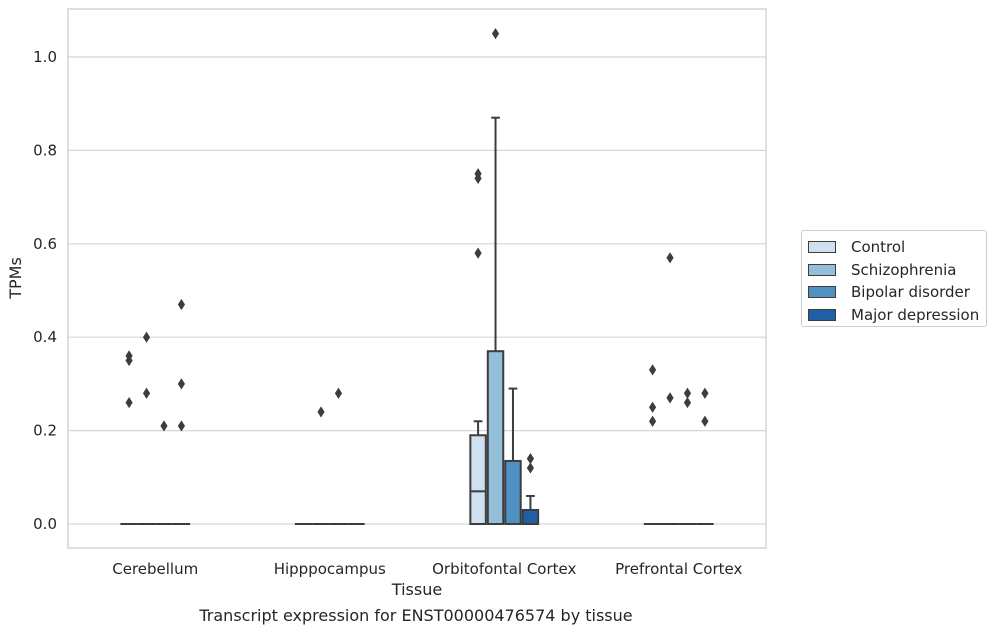  I want to click on y-tick-labels: 0.0 0.2 0.4 0.6 0.8 1.0, so click(45, 290).